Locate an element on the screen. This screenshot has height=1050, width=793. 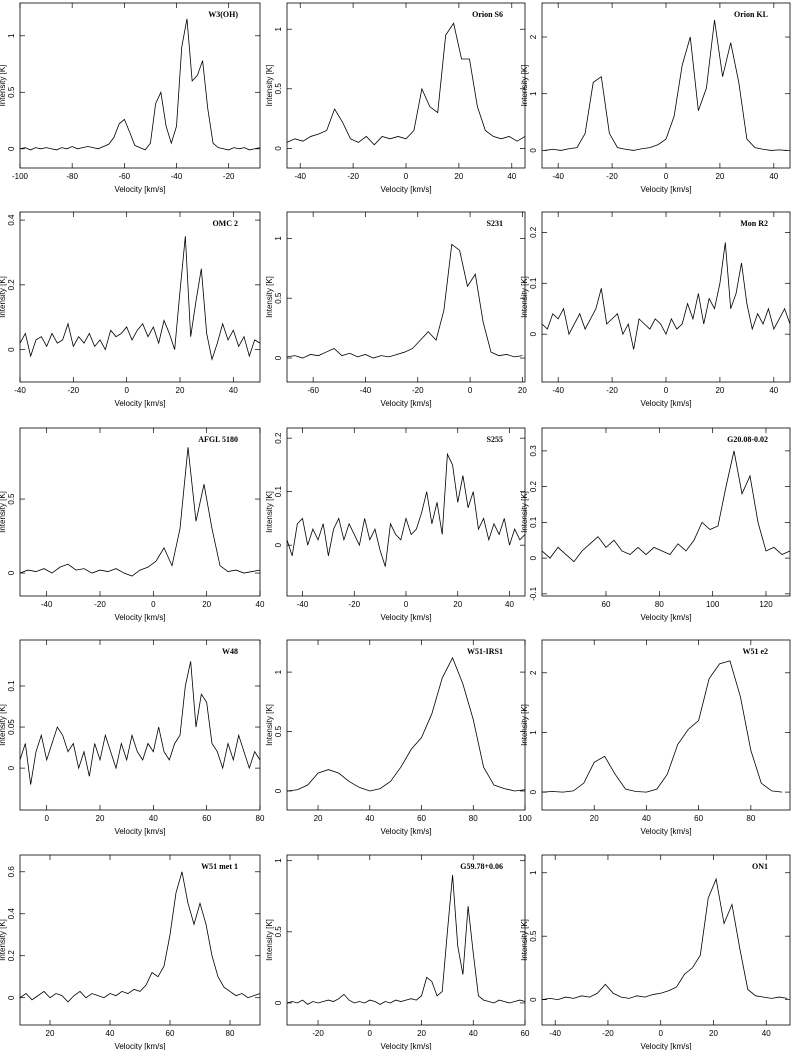
panel-title: G20.08-0.02 is located at coordinates (747, 439).